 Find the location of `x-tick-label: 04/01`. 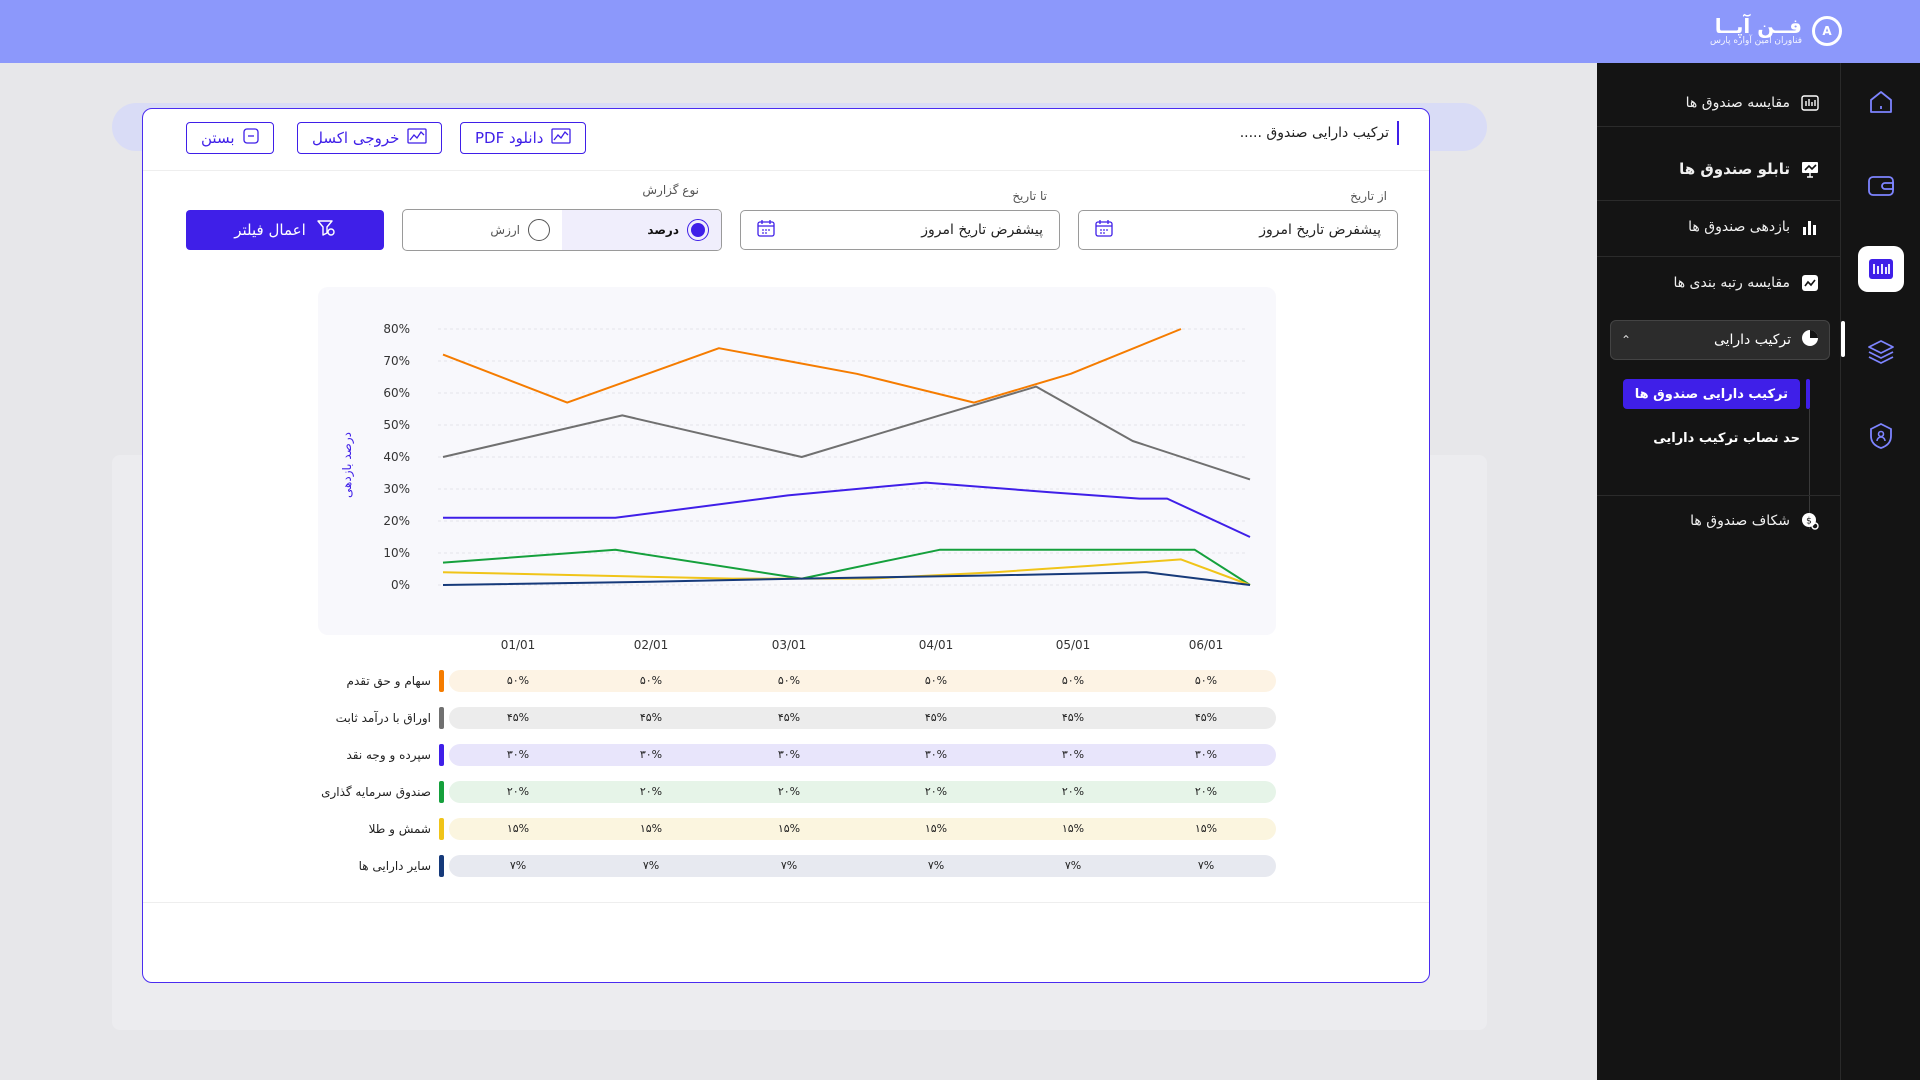

x-tick-label: 04/01 is located at coordinates (936, 645).